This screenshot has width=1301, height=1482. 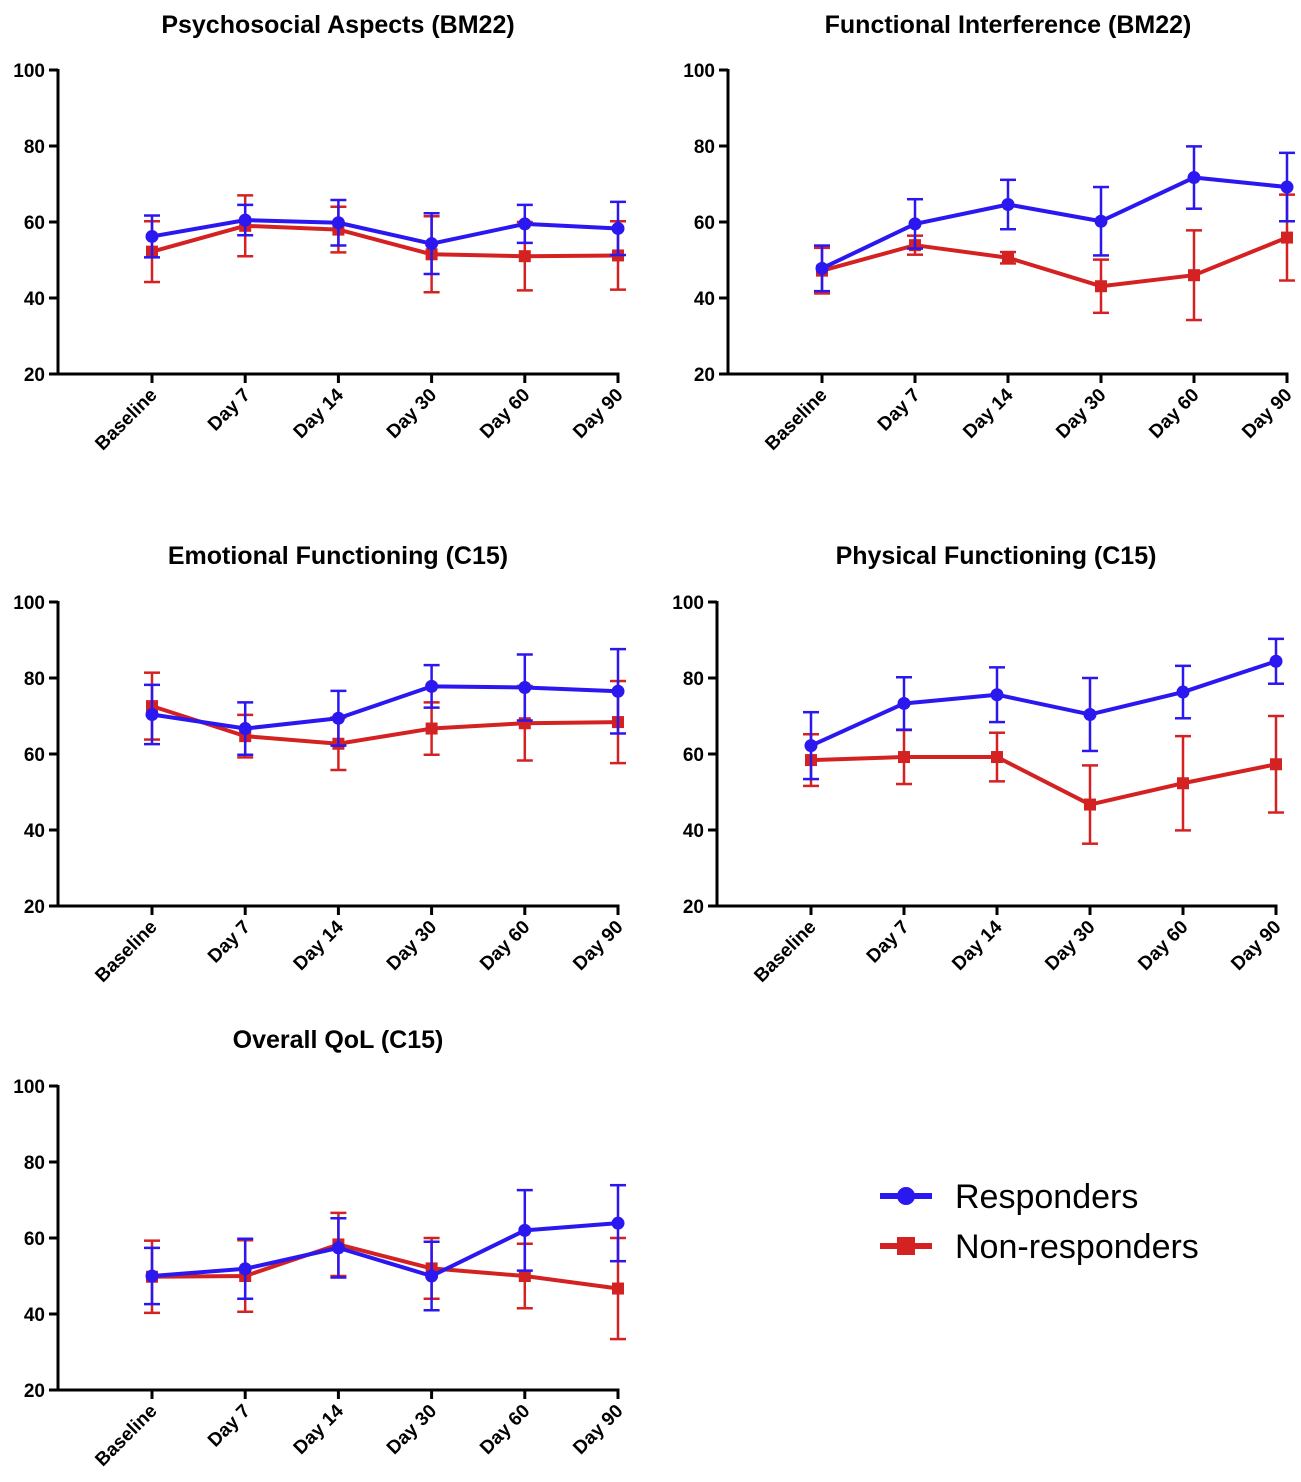 What do you see at coordinates (1008, 25) in the screenshot?
I see `chart-title: Functional Interference (BM22)` at bounding box center [1008, 25].